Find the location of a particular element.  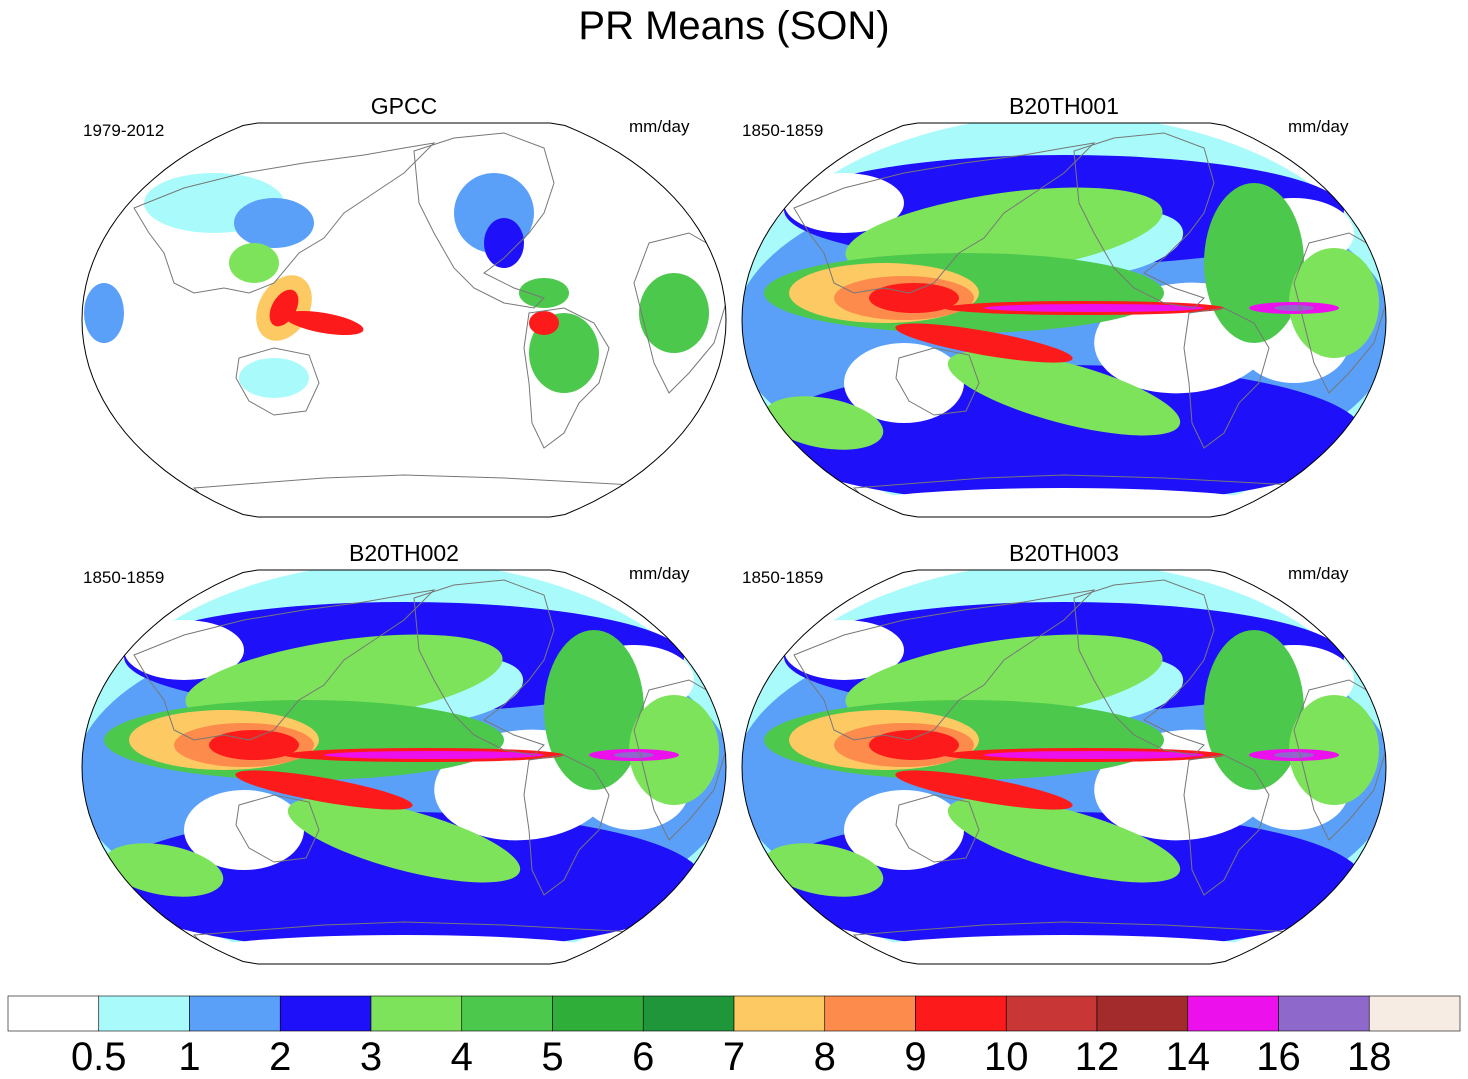

panel-title: GPCC is located at coordinates (404, 106).